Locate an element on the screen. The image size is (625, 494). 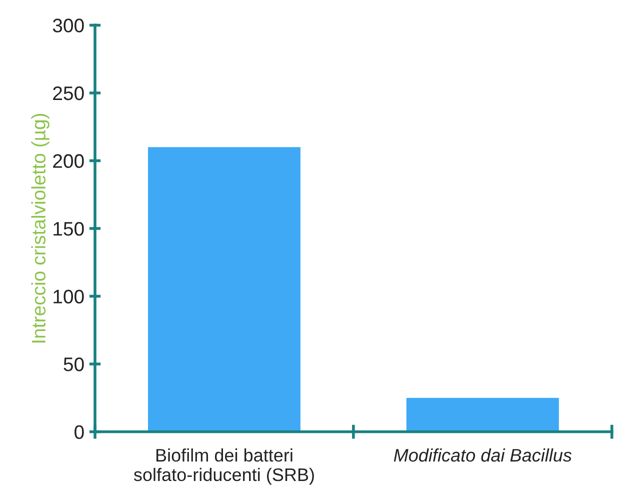
y-tick-label: 150 is located at coordinates (69, 229).